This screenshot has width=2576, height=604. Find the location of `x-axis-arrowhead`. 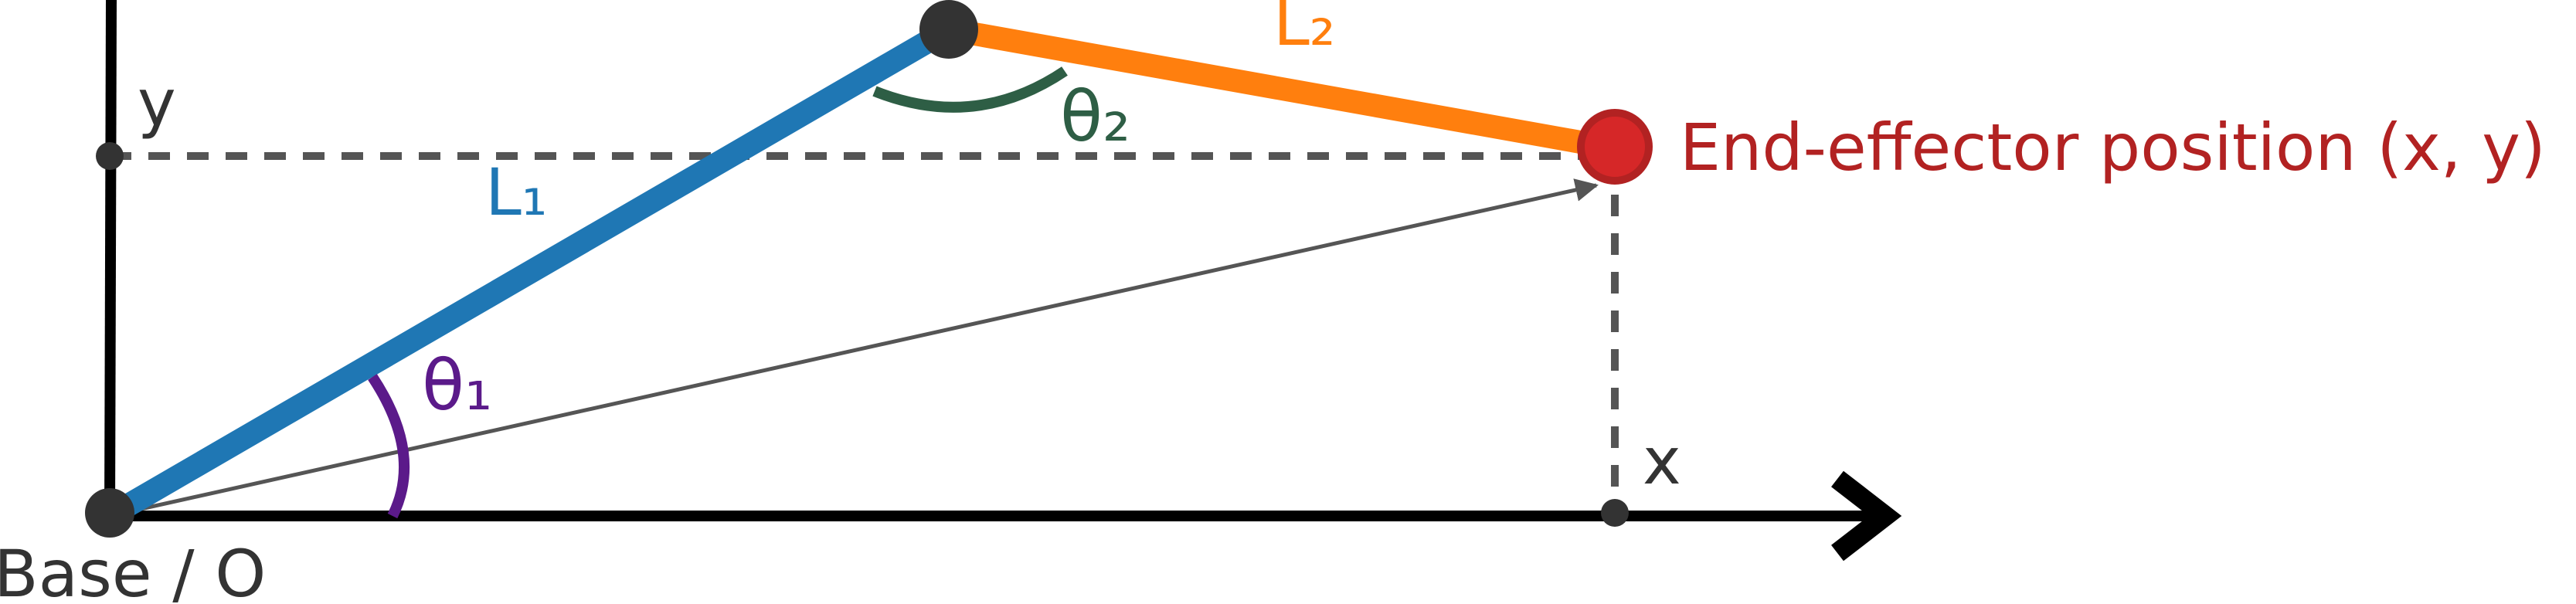

x-axis-arrowhead is located at coordinates (1866, 516).